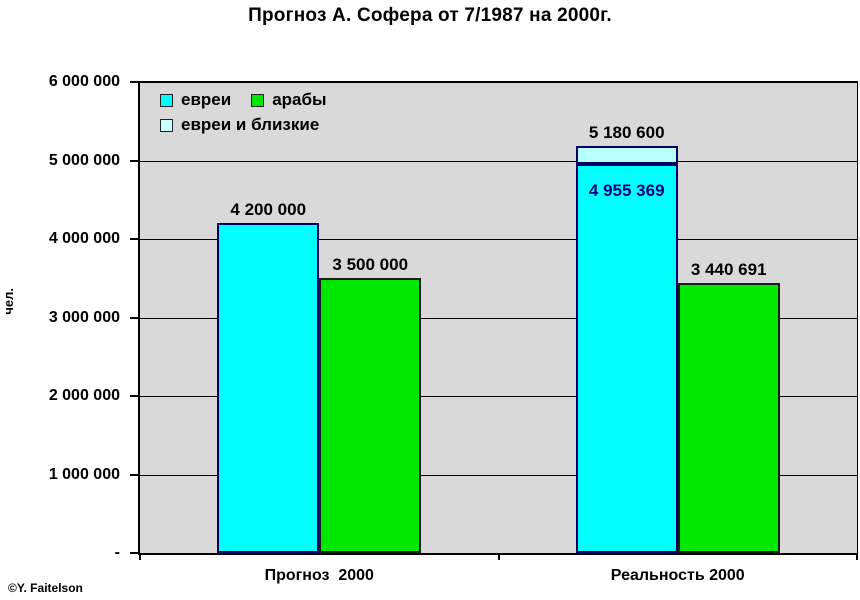 The width and height of the screenshot is (860, 600). I want to click on legend-item-jews: евреи, so click(195, 100).